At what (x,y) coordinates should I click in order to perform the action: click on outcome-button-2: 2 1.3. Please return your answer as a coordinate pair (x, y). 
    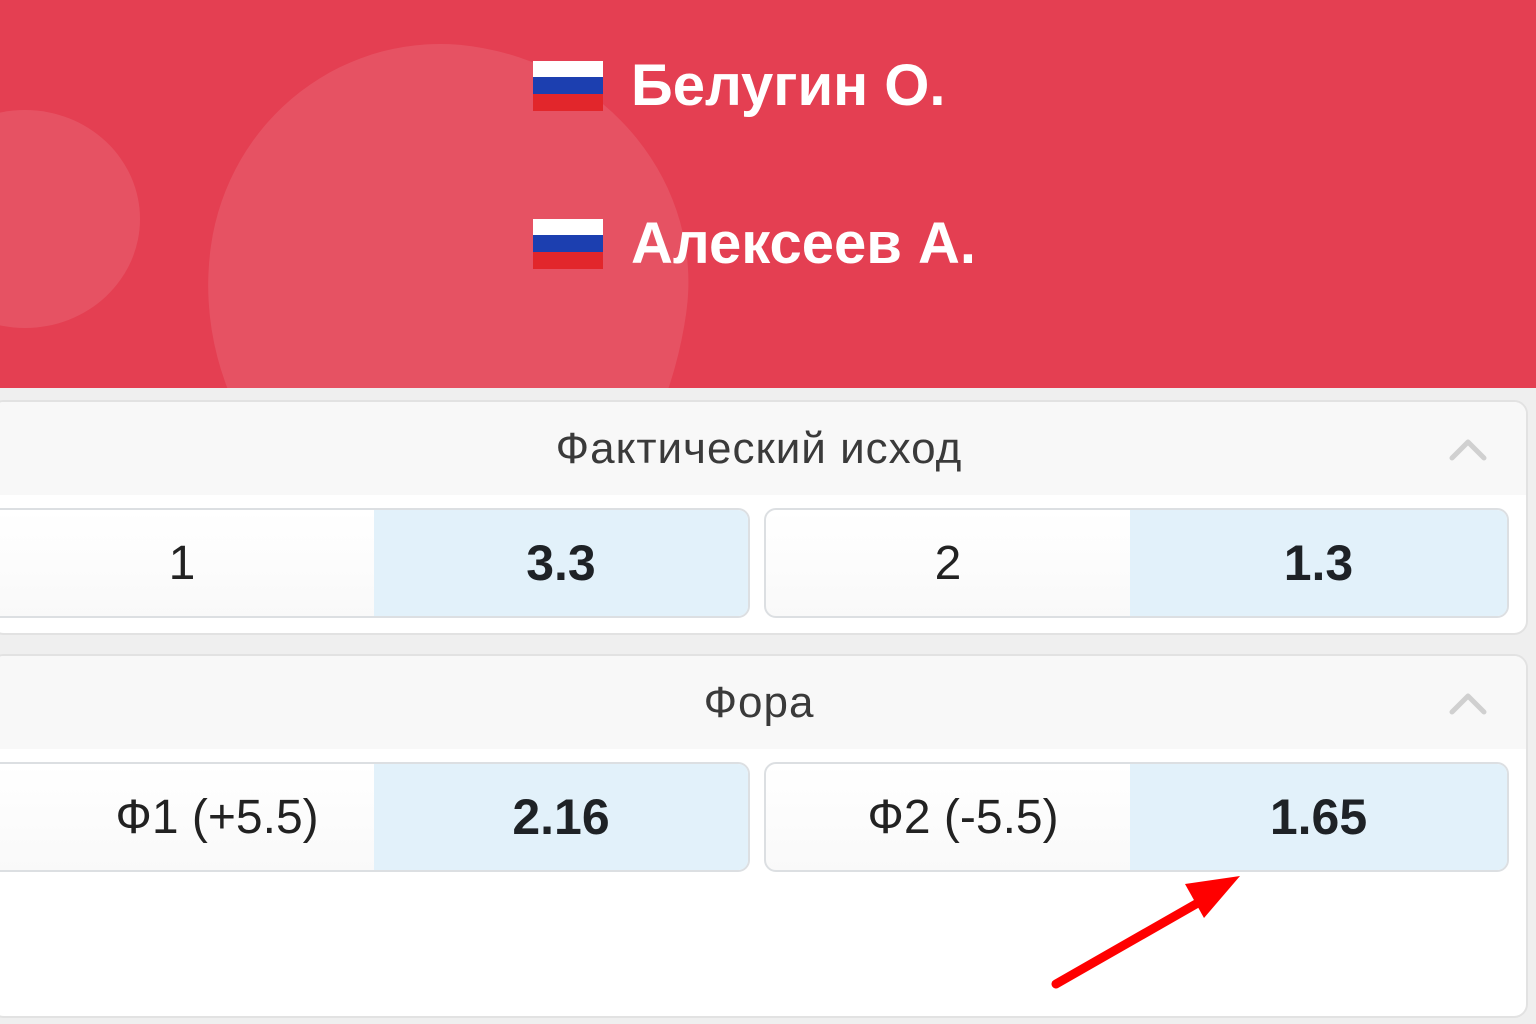
    Looking at the image, I should click on (1136, 563).